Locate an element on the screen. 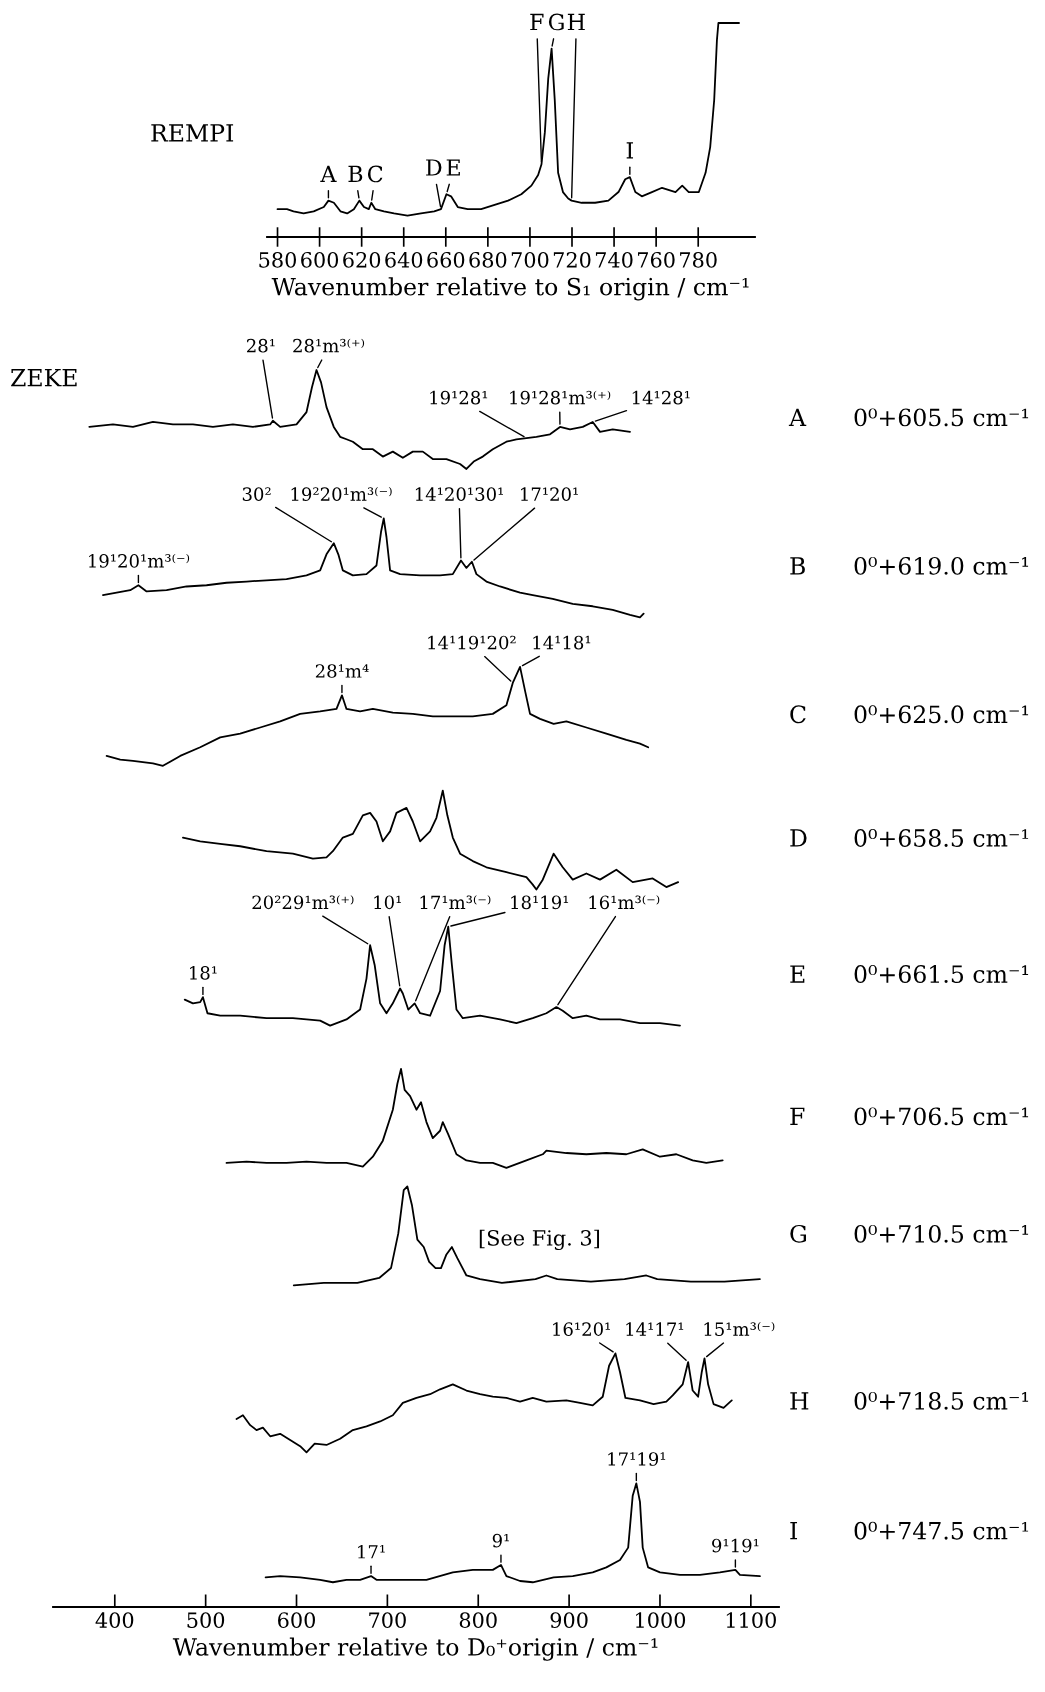  x-tick-label: 1000 is located at coordinates (661, 1620).